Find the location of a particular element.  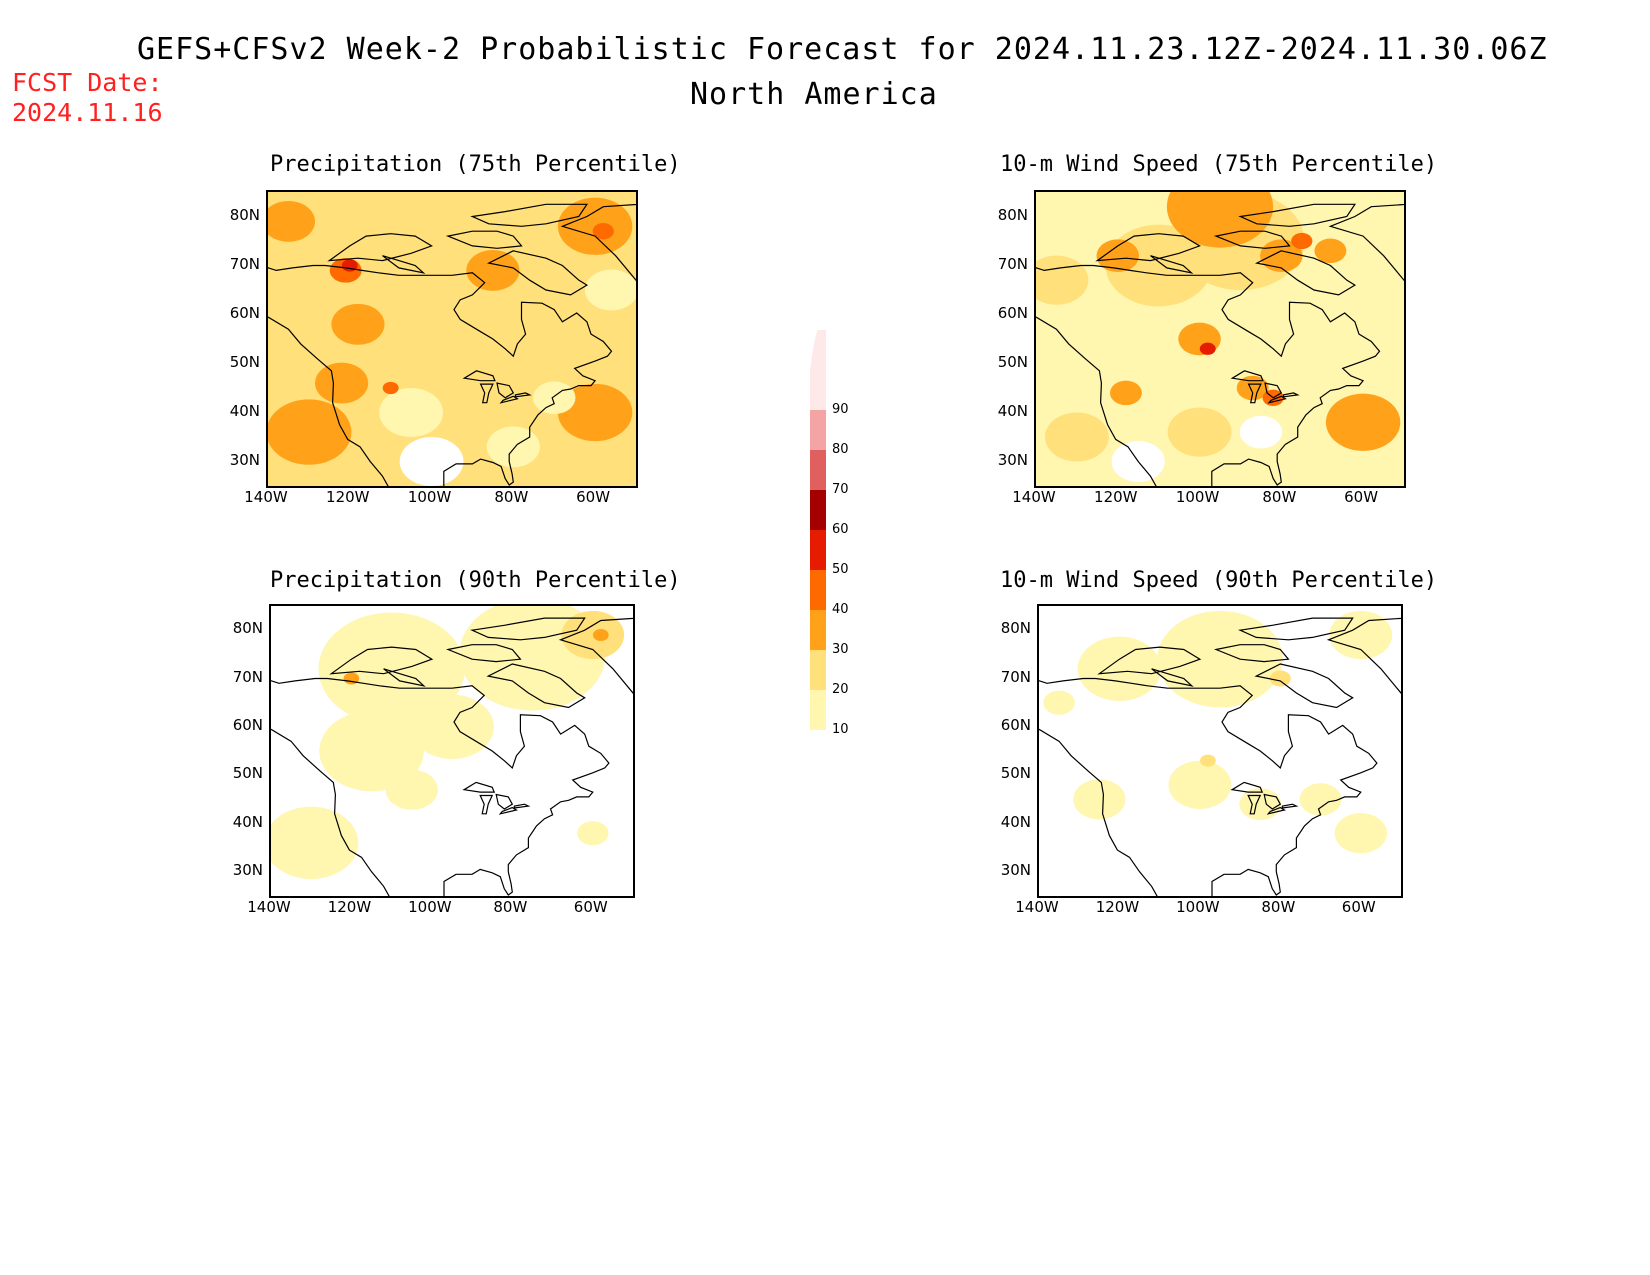

forecast-date-label: FCST Date: is located at coordinates (87, 82).